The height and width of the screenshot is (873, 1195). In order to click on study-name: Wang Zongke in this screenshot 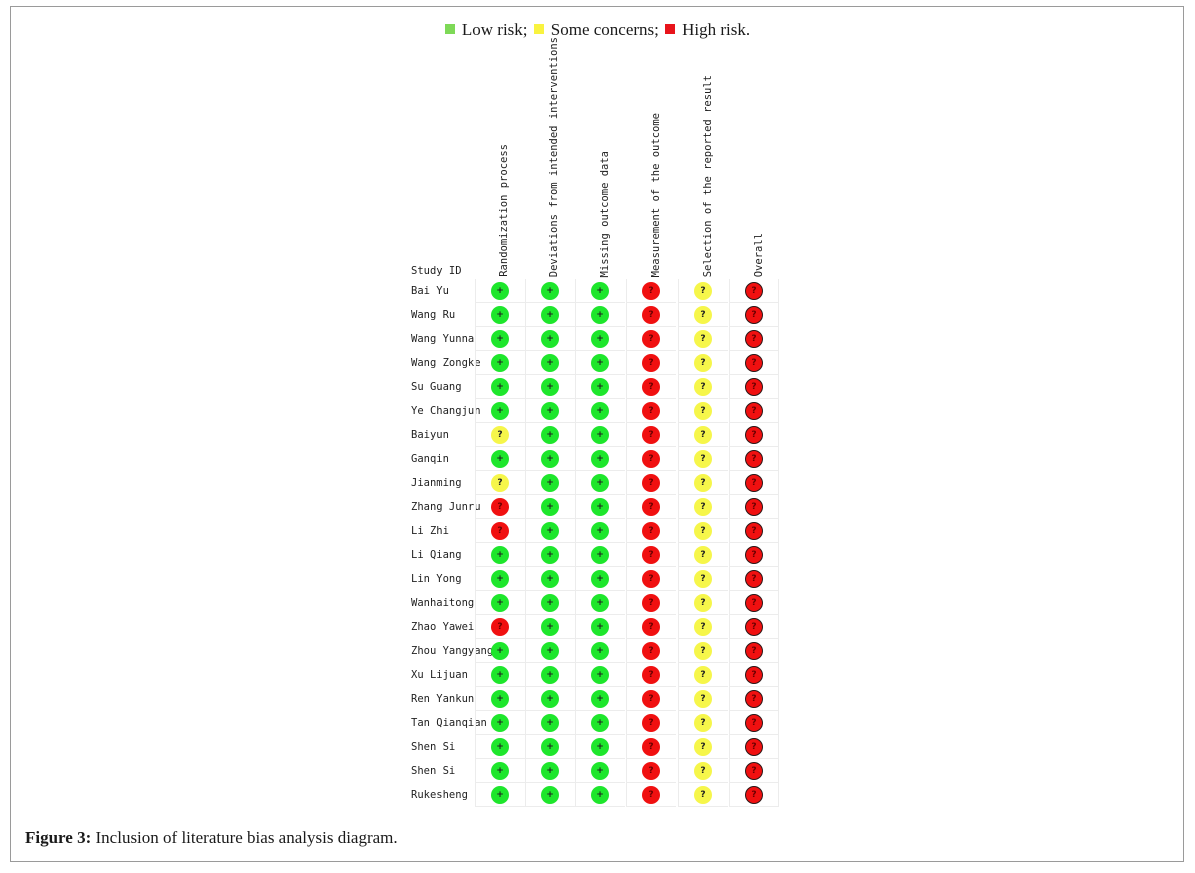, I will do `click(446, 363)`.